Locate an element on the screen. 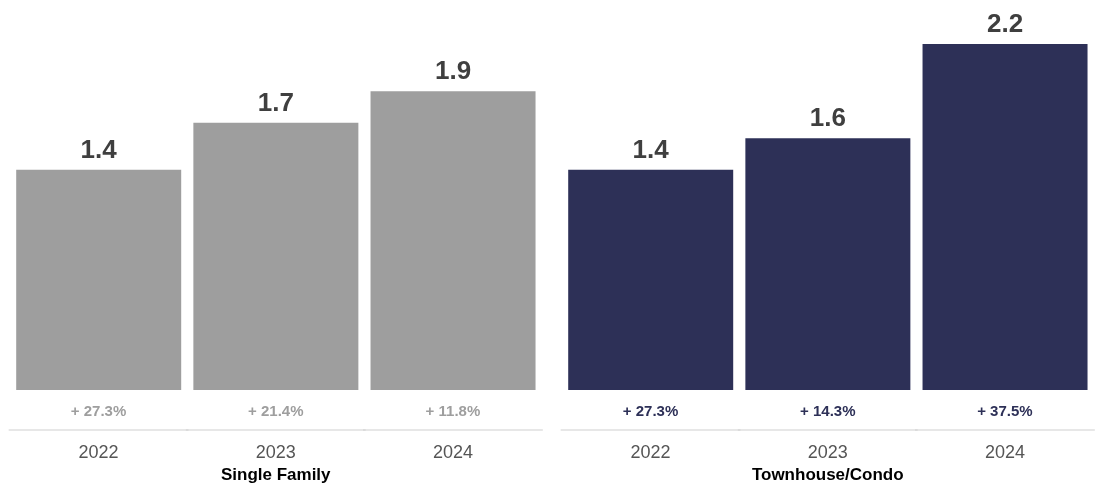 The width and height of the screenshot is (1103, 488). text: + 37.5% is located at coordinates (1004, 410).